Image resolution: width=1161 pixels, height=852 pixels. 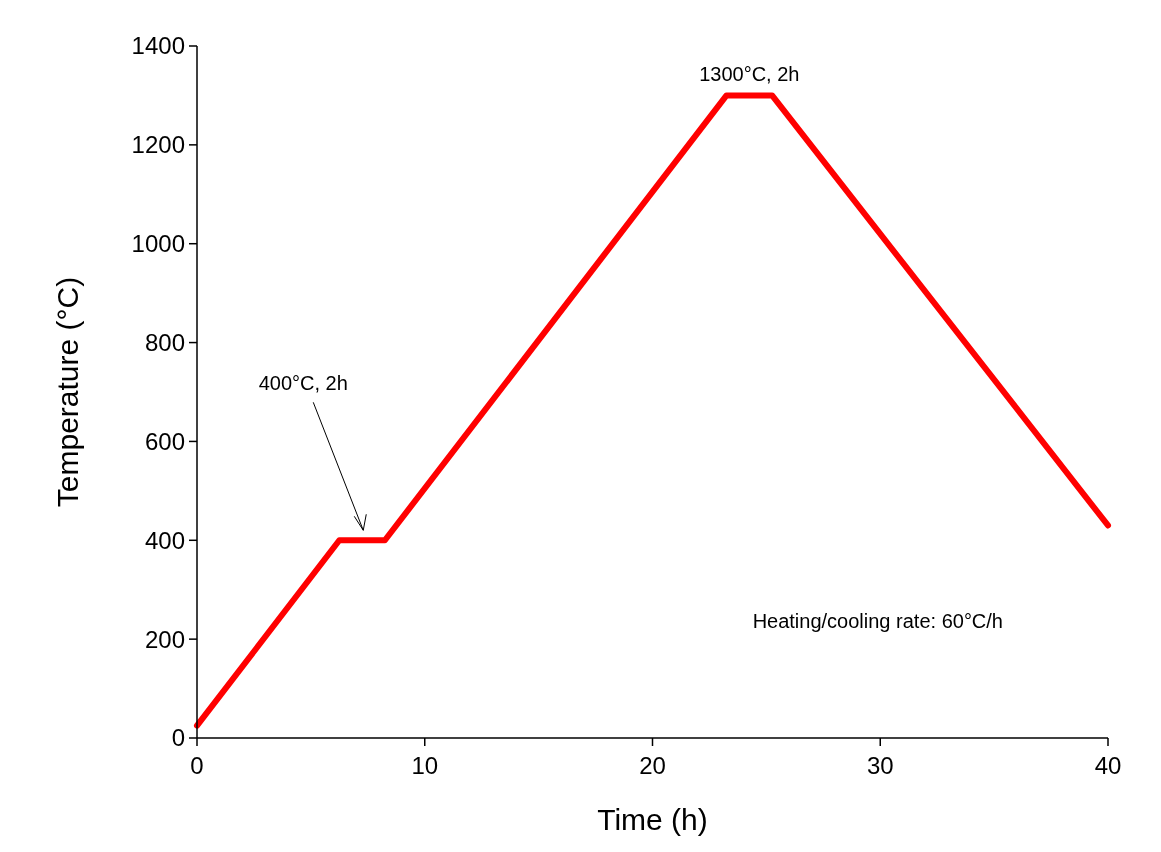 What do you see at coordinates (877, 621) in the screenshot?
I see `annotation: Heating/cooling rate: 60°C/h` at bounding box center [877, 621].